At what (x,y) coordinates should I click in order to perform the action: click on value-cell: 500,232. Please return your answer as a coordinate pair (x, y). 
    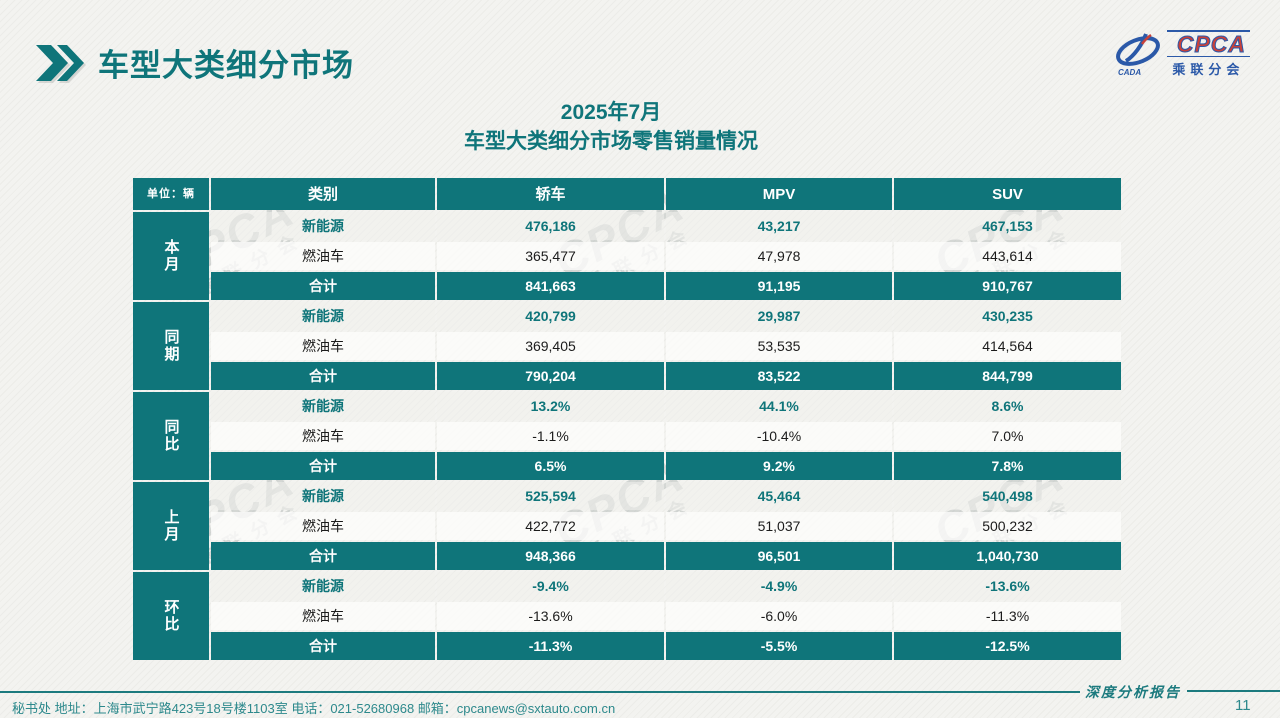
    Looking at the image, I should click on (1007, 526).